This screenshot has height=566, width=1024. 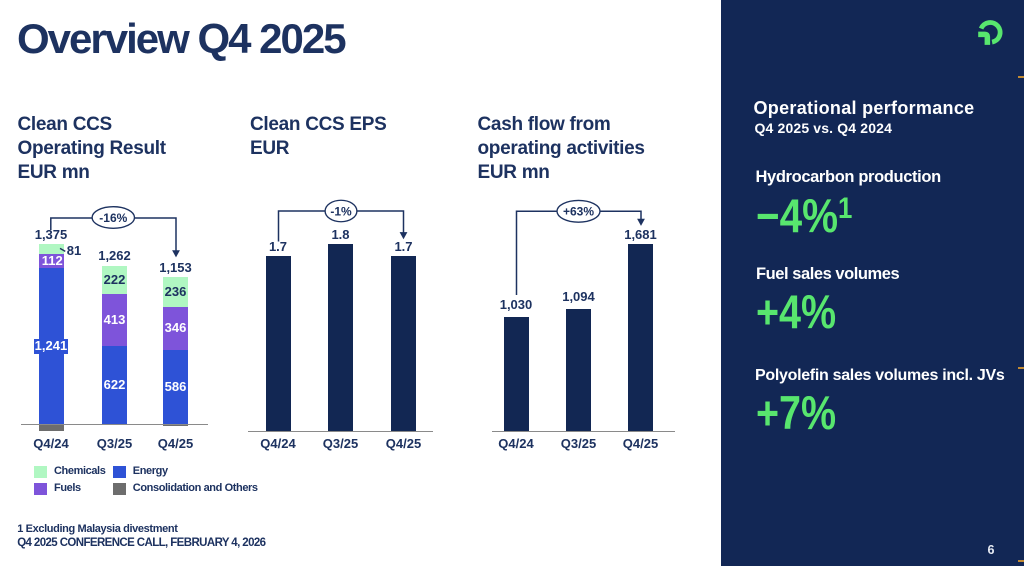 What do you see at coordinates (578, 212) in the screenshot?
I see `svg-text: +63%` at bounding box center [578, 212].